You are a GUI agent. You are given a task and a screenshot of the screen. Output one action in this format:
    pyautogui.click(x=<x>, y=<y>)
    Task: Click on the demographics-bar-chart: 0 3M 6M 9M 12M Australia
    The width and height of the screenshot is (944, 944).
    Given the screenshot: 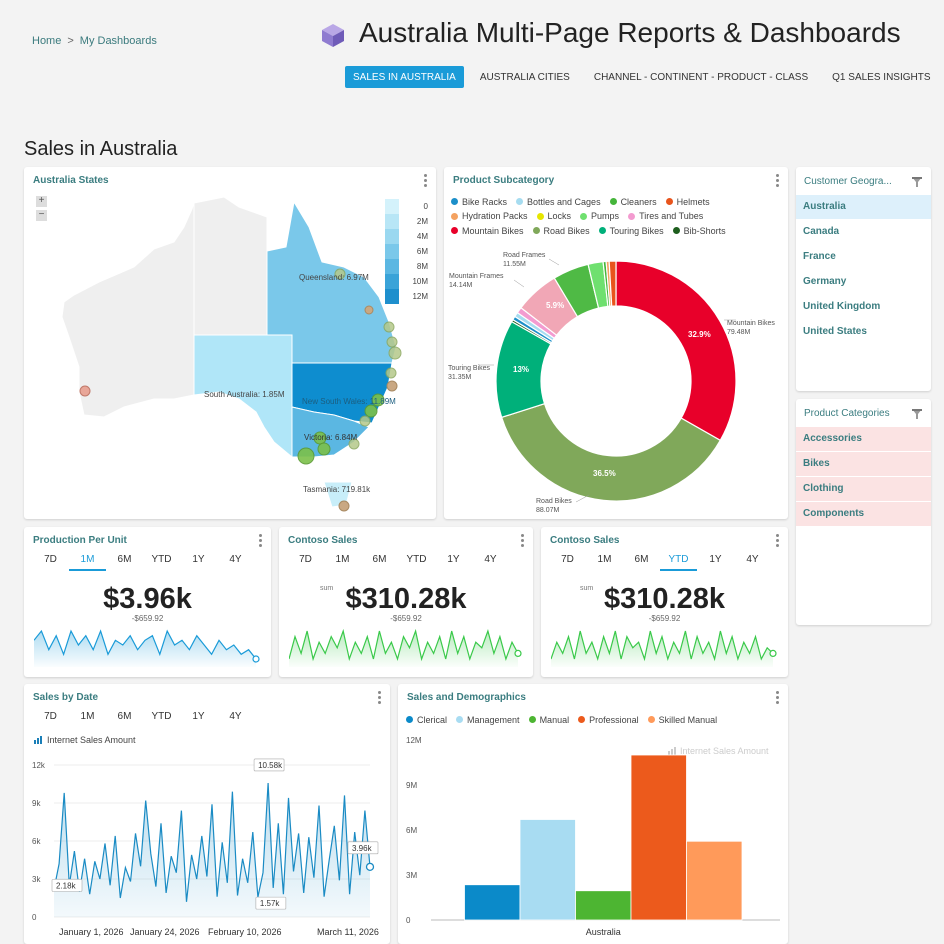 What is the action you would take?
    pyautogui.click(x=593, y=814)
    